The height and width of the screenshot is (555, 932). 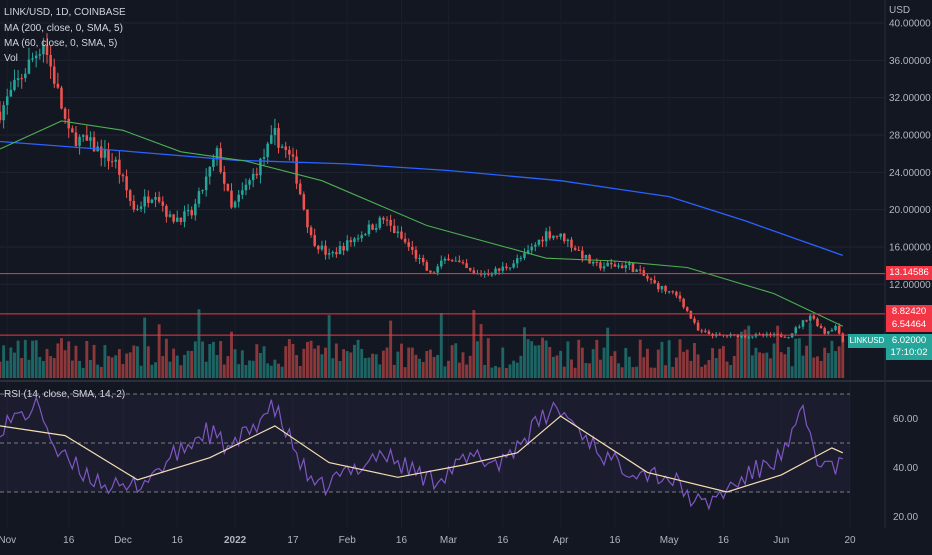 What do you see at coordinates (909, 325) in the screenshot?
I see `res-low-tag: 6.54464` at bounding box center [909, 325].